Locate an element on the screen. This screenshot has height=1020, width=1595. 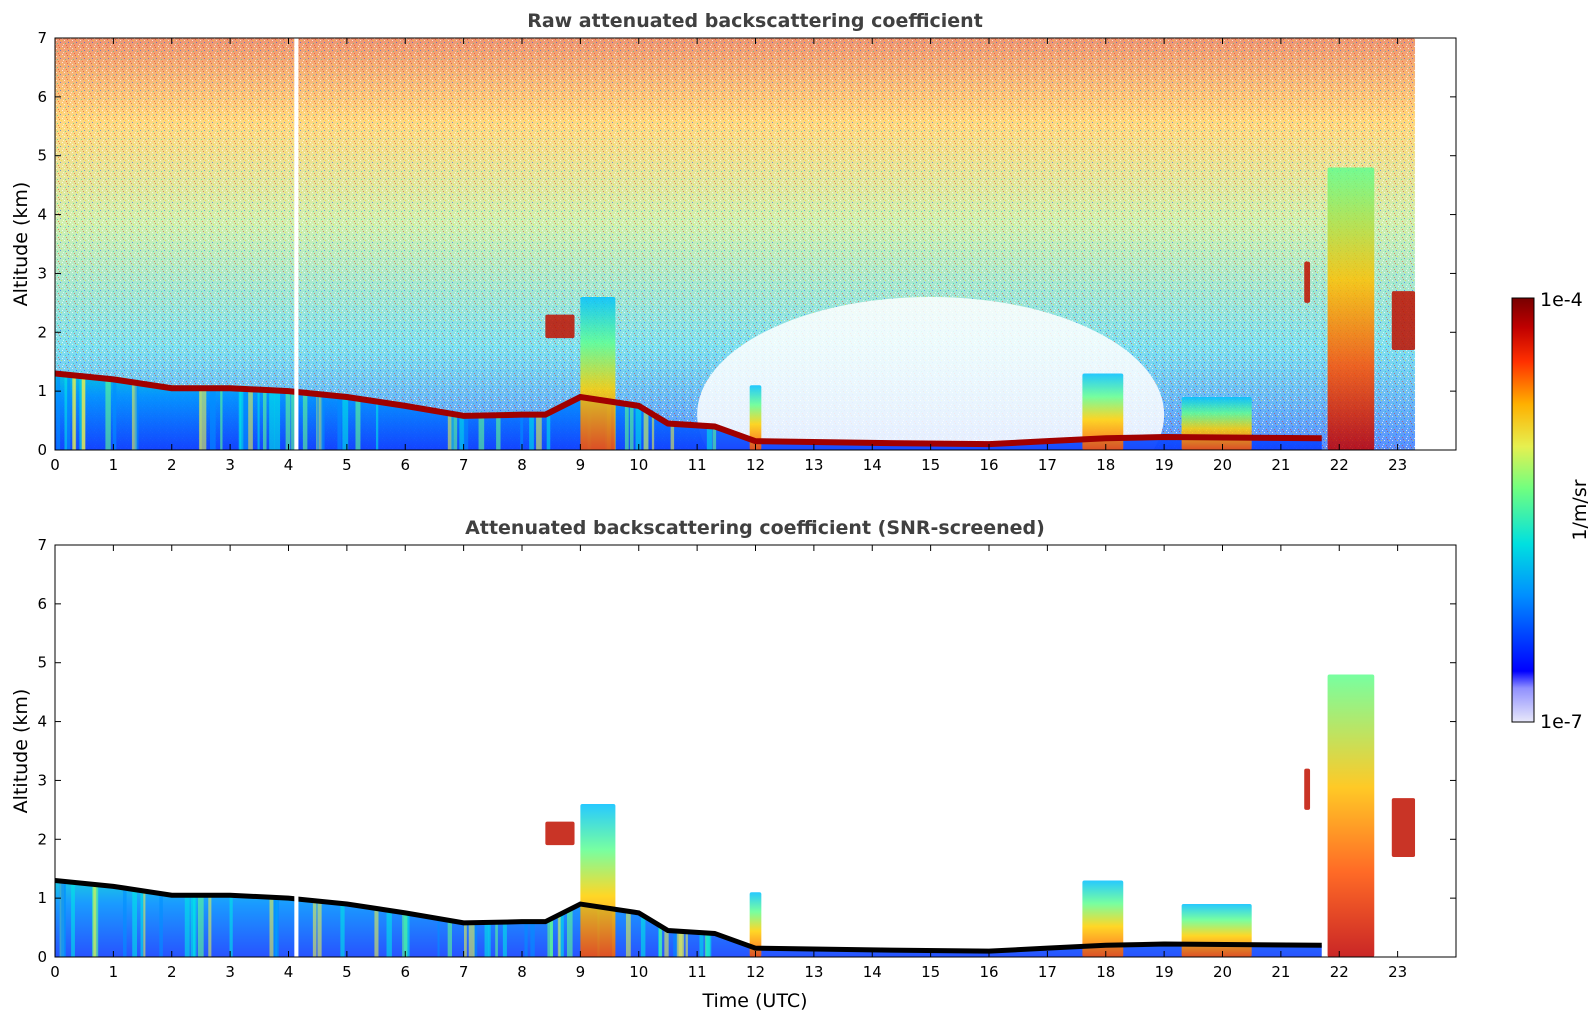
missing-data-gap is located at coordinates (296, 751).